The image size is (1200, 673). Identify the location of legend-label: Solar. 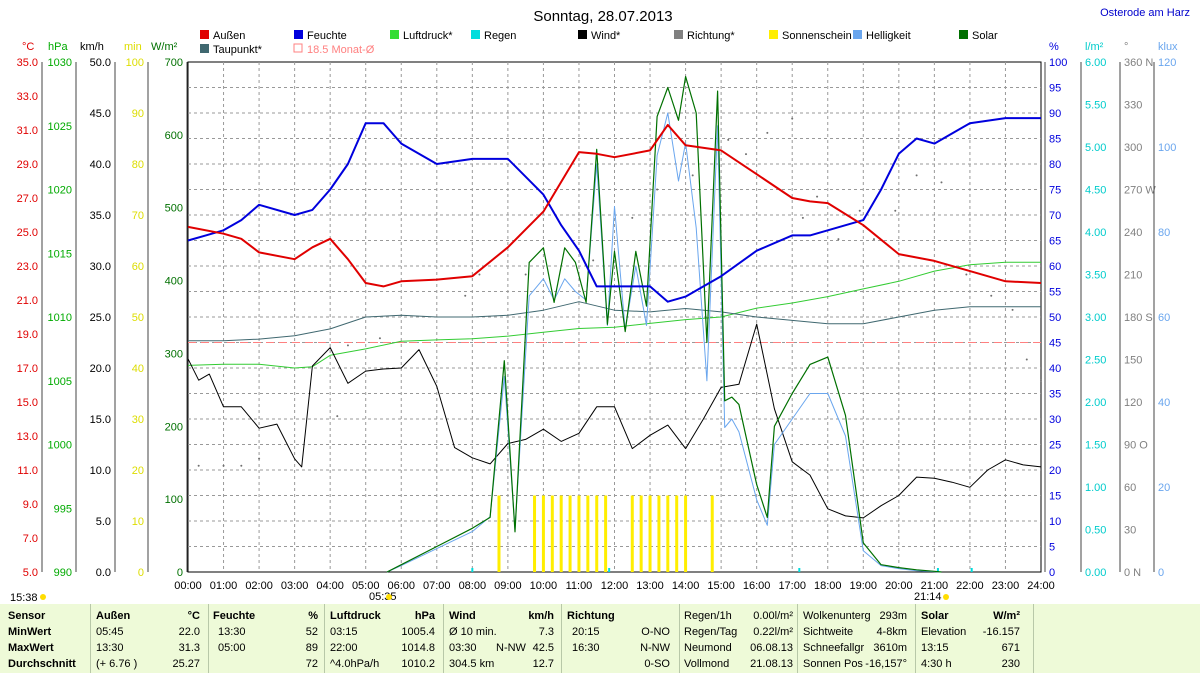
(985, 36).